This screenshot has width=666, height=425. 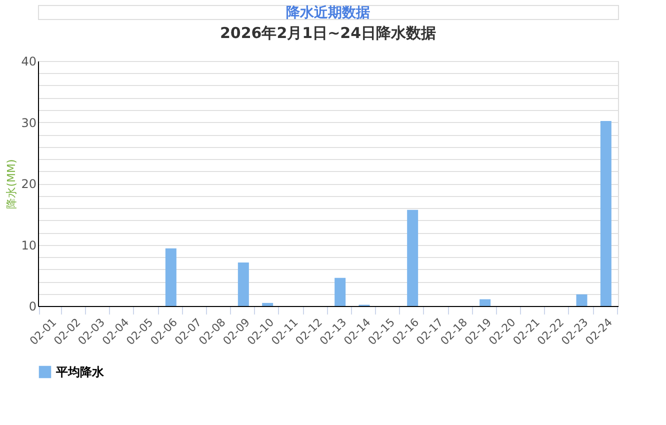 What do you see at coordinates (28, 123) in the screenshot?
I see `y-tick-label: 30` at bounding box center [28, 123].